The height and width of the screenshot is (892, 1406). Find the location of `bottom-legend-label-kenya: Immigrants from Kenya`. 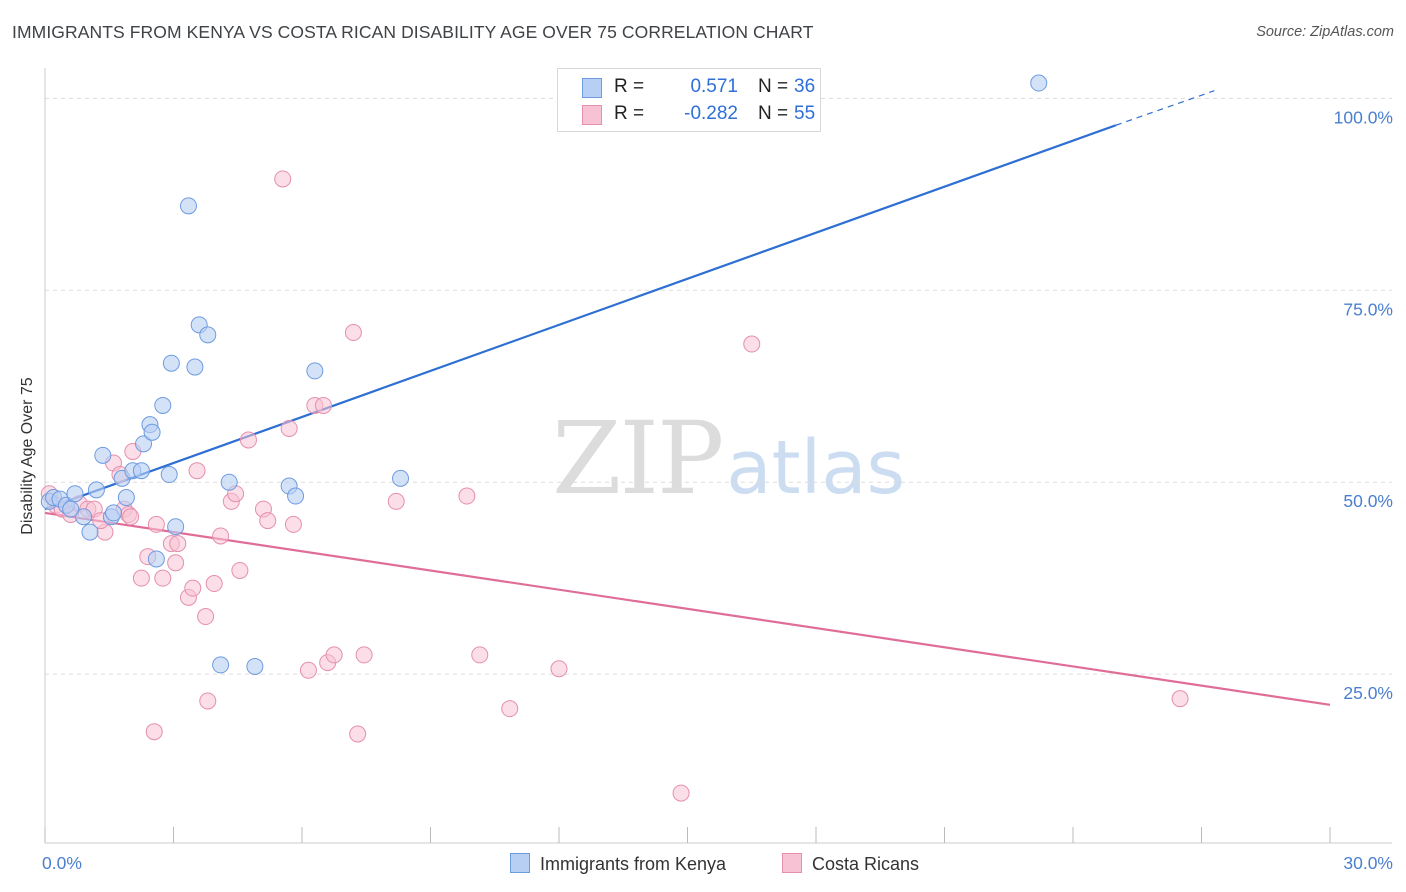

bottom-legend-label-kenya: Immigrants from Kenya is located at coordinates (633, 864).